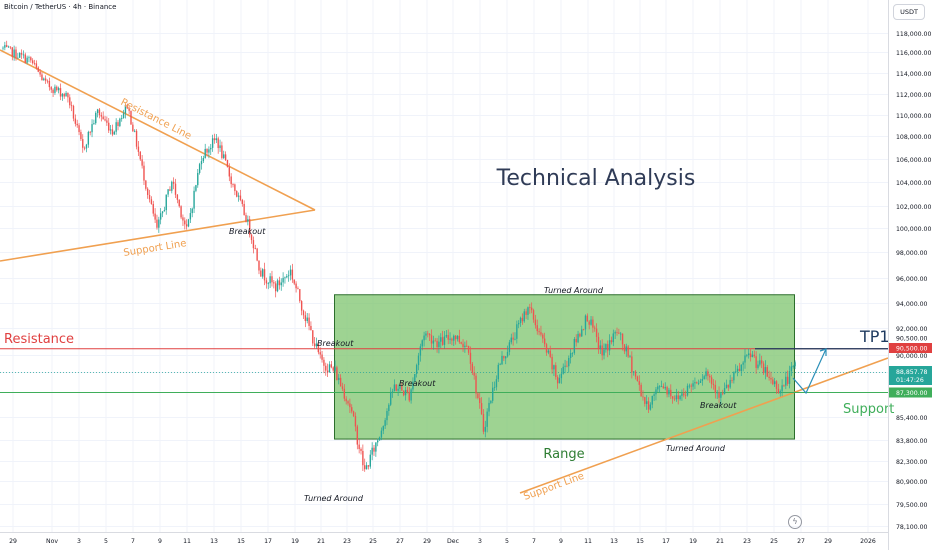 The image size is (932, 554). I want to click on y-tick-label: 114,000.00, so click(913, 74).